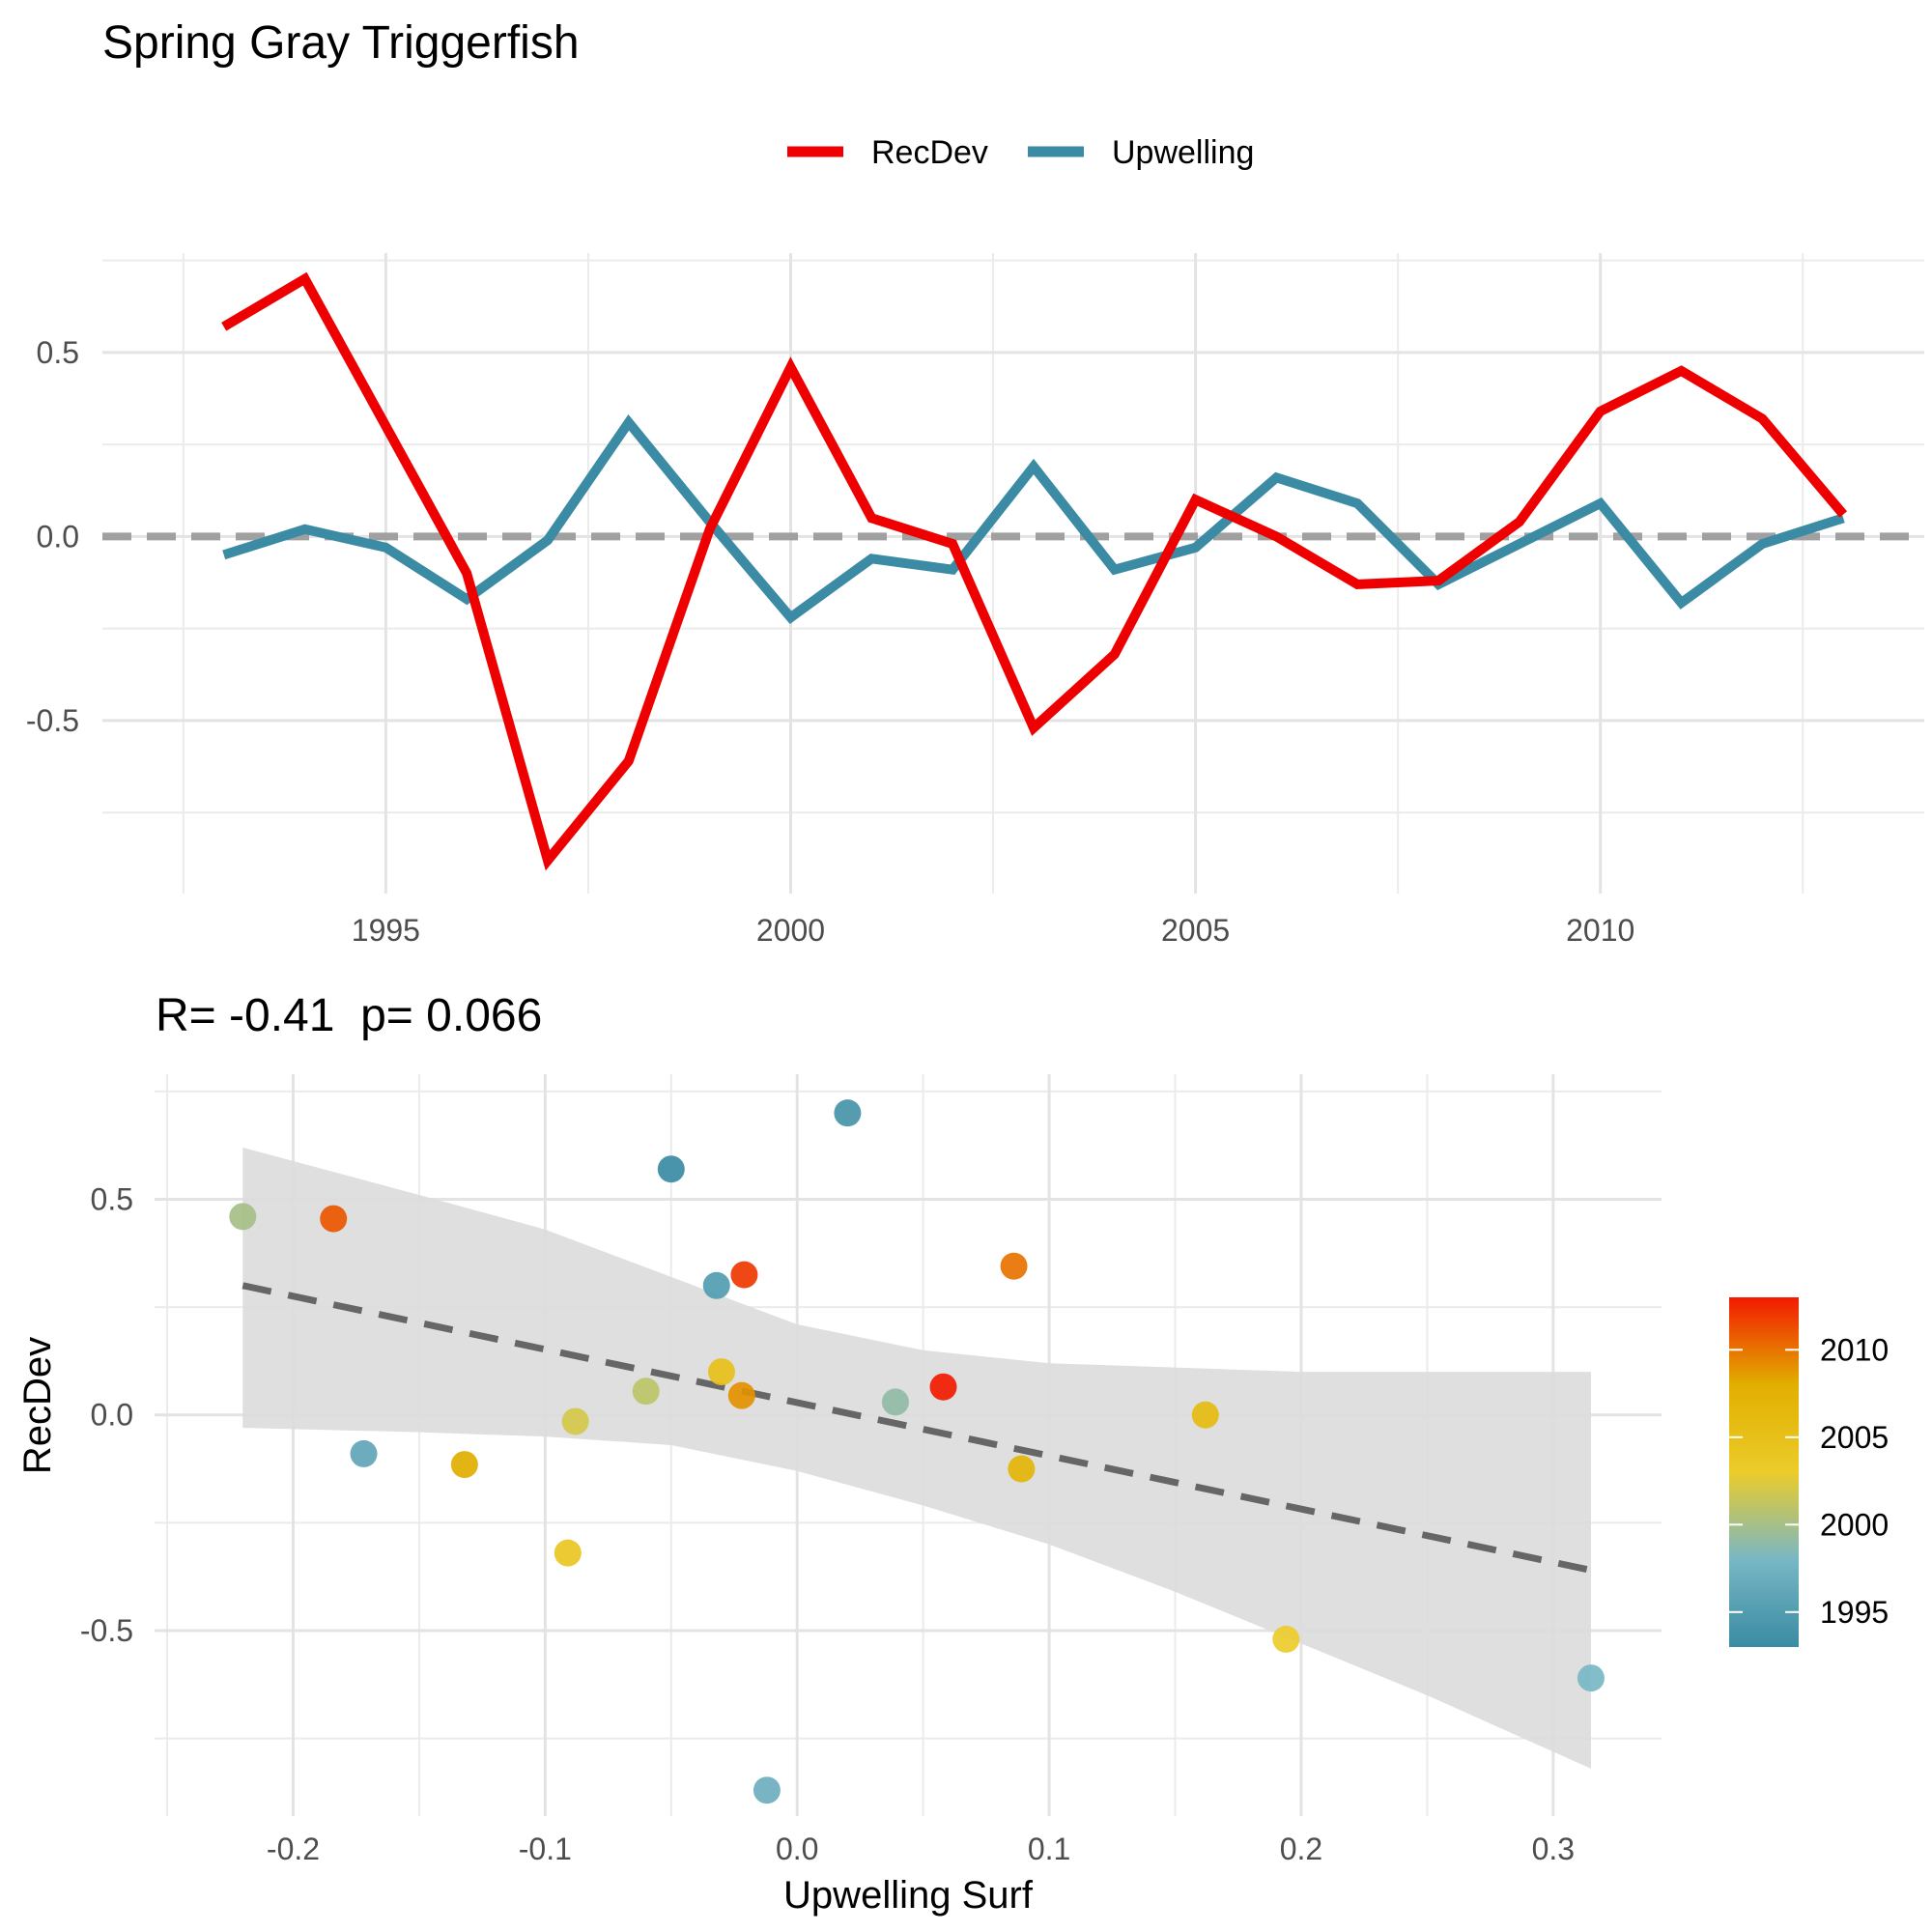 This screenshot has width=1932, height=1932. What do you see at coordinates (1809, 1481) in the screenshot?
I see `colorbar-ticks: 1995 2000 2005 2010` at bounding box center [1809, 1481].